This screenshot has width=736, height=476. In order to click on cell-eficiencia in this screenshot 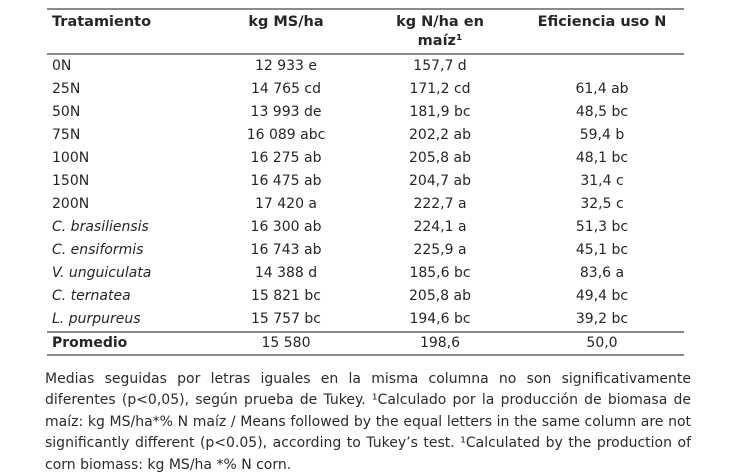, I will do `click(602, 66)`.